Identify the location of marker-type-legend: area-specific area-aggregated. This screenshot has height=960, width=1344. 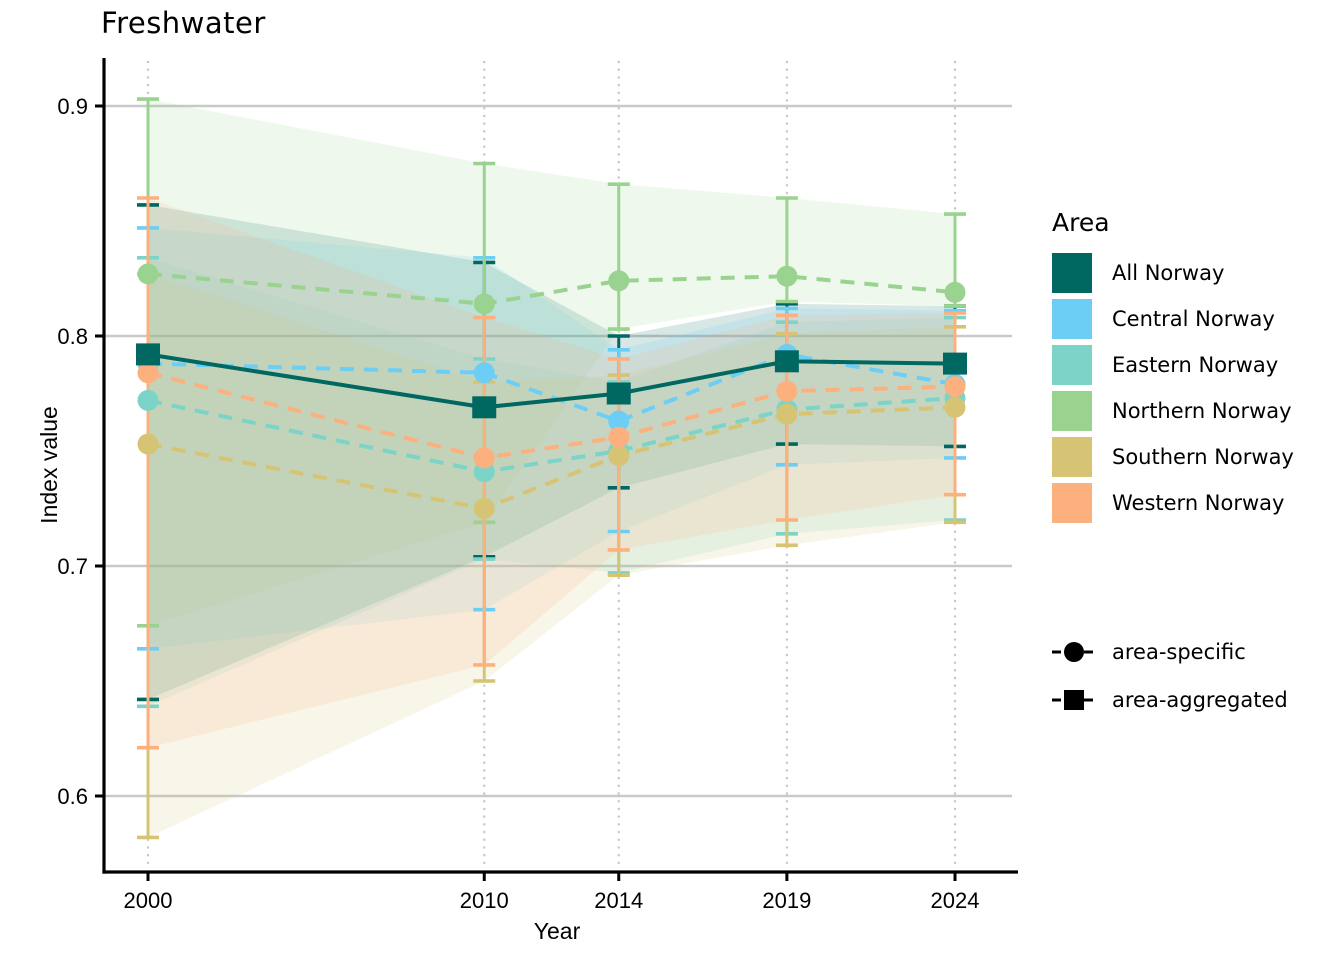
(1170, 680).